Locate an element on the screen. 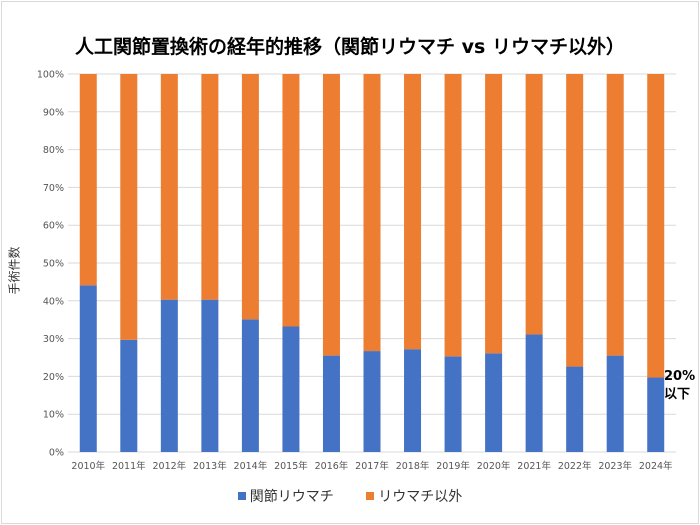  legend-item-ra: 関節リウマチ is located at coordinates (285, 496).